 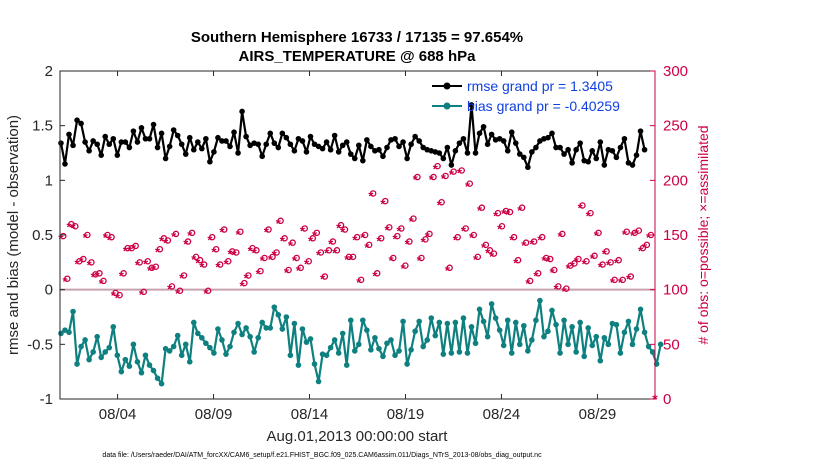 I want to click on y-tick-label: 1, so click(x=49, y=180).